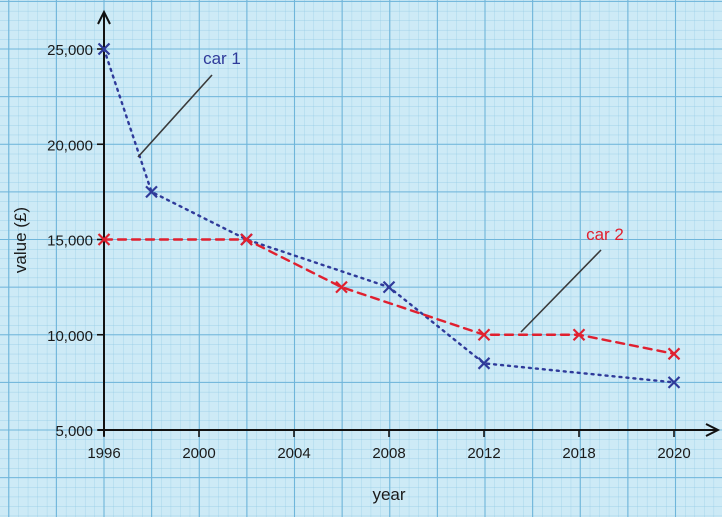 The image size is (722, 517). What do you see at coordinates (70, 336) in the screenshot?
I see `y-tick-label: 10,000` at bounding box center [70, 336].